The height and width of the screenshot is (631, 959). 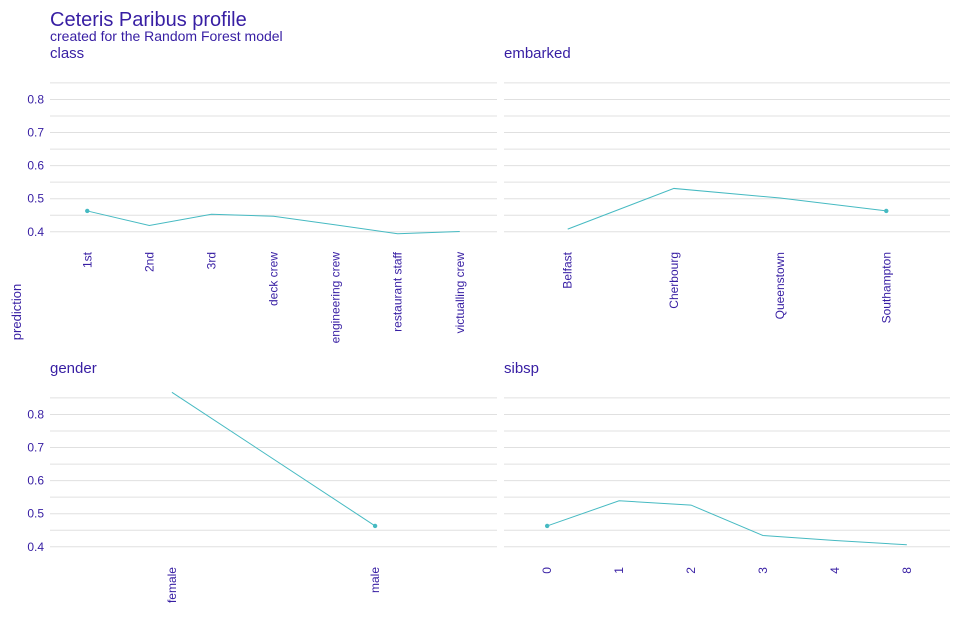 I want to click on x-tick-label: 2, so click(x=691, y=570).